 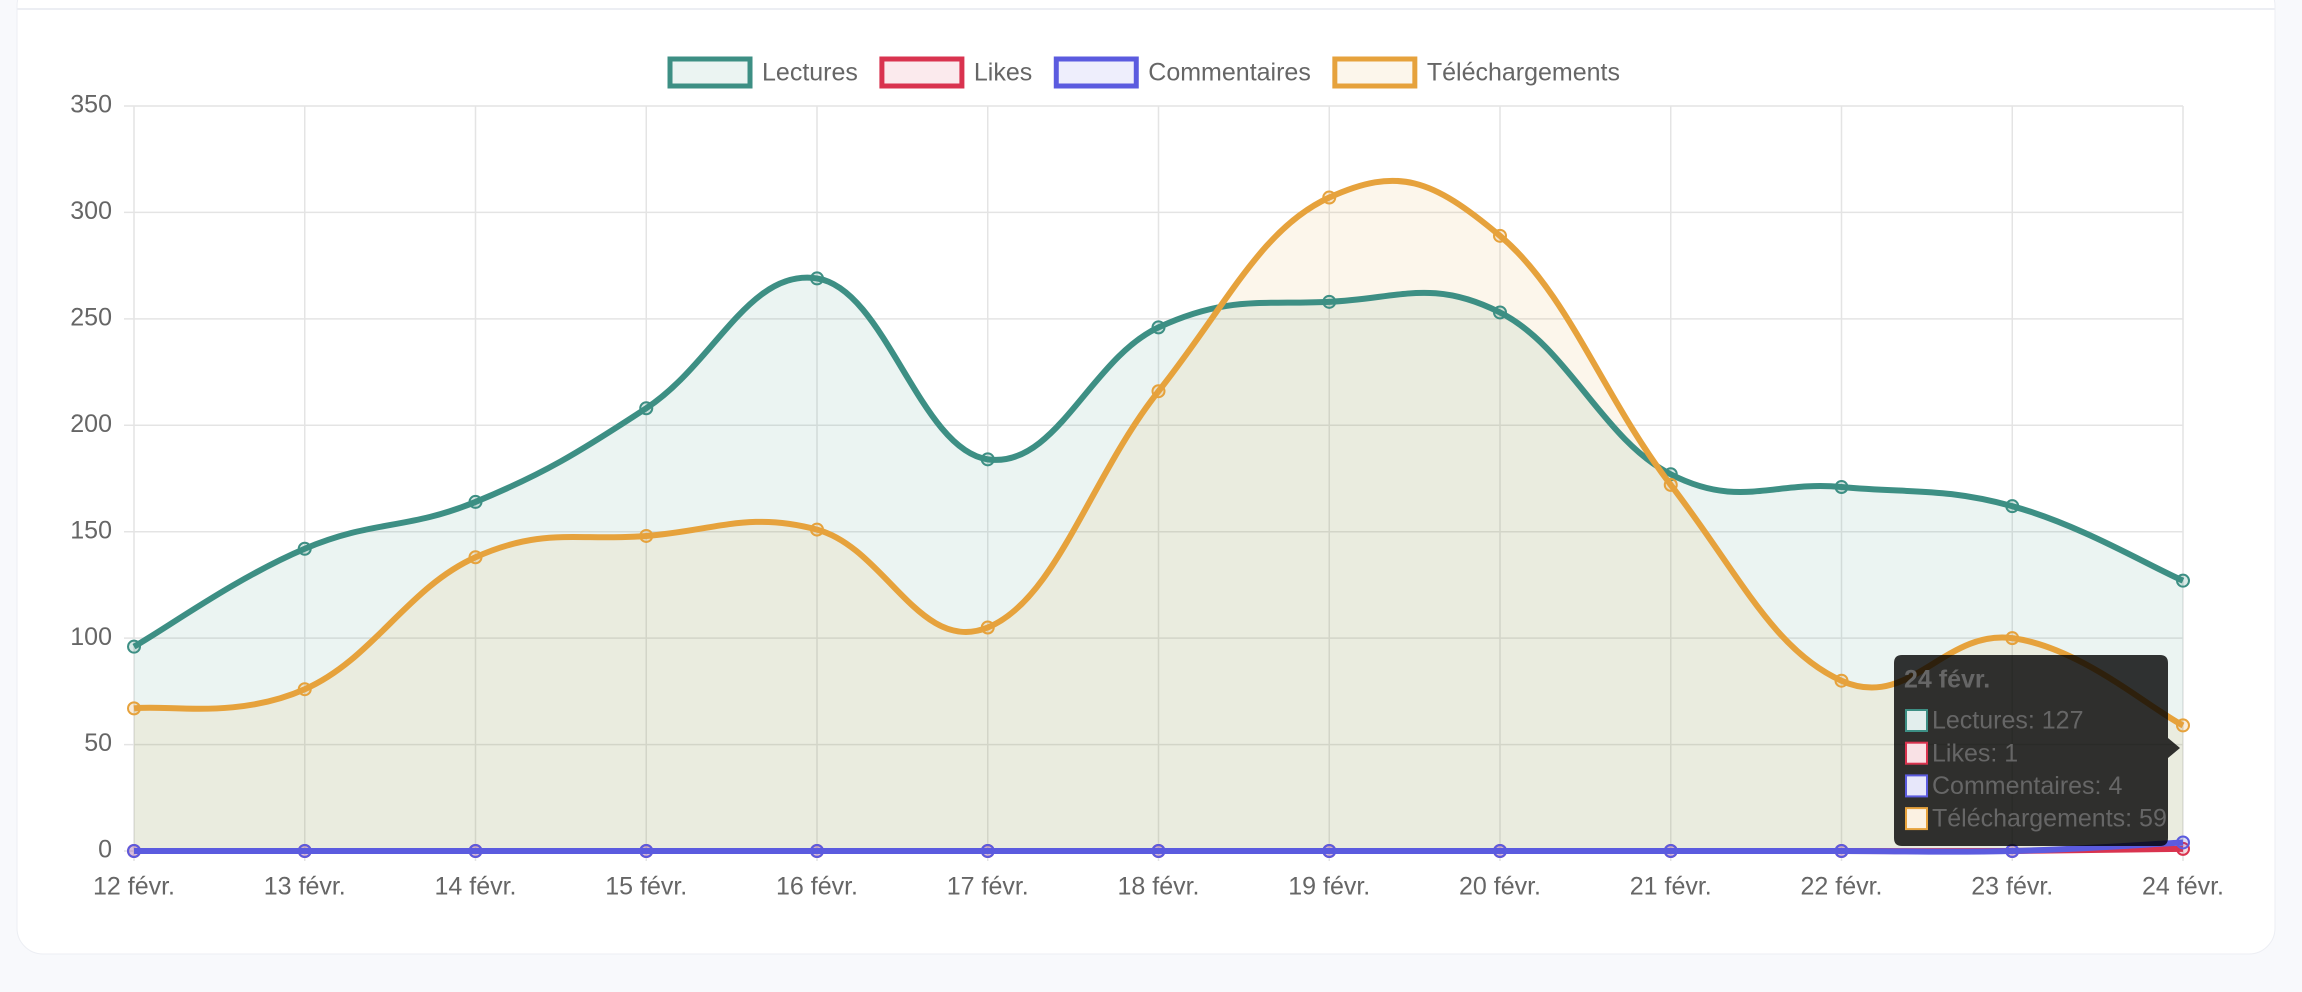 I want to click on tooltip-item: Likes: 1, so click(x=1975, y=753).